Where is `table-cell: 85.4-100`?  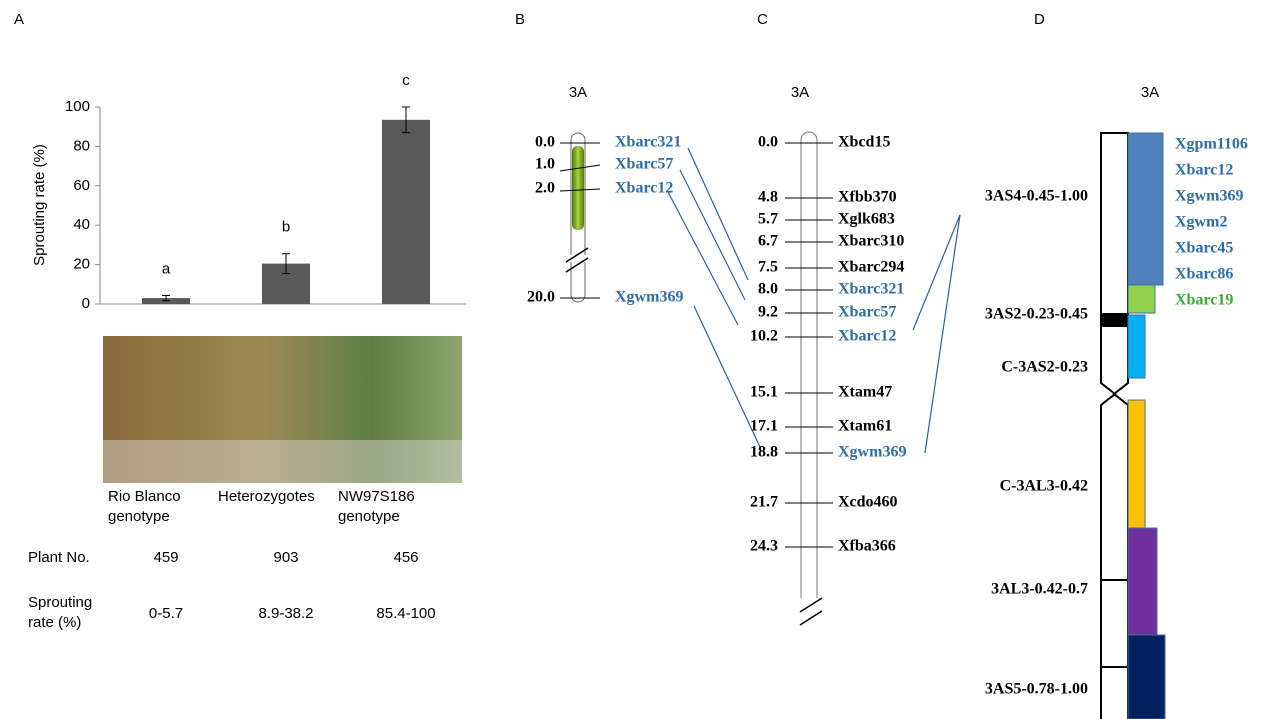
table-cell: 85.4-100 is located at coordinates (406, 613).